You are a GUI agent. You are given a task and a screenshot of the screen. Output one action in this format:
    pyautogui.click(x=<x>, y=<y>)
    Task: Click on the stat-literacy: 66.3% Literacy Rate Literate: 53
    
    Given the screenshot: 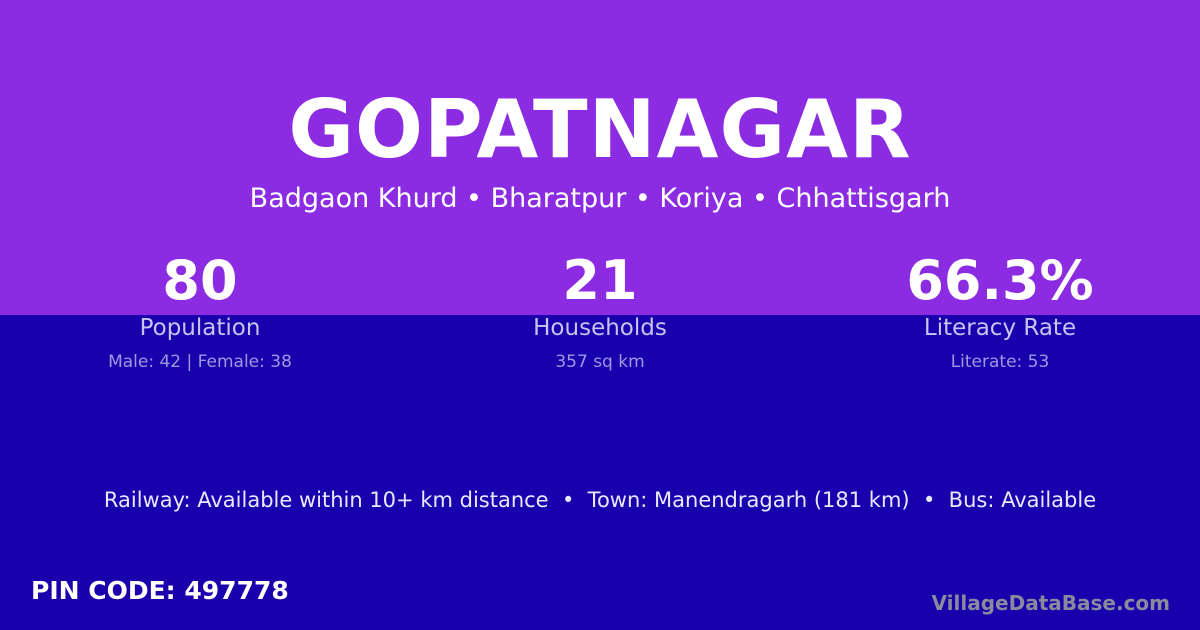 What is the action you would take?
    pyautogui.click(x=1000, y=312)
    